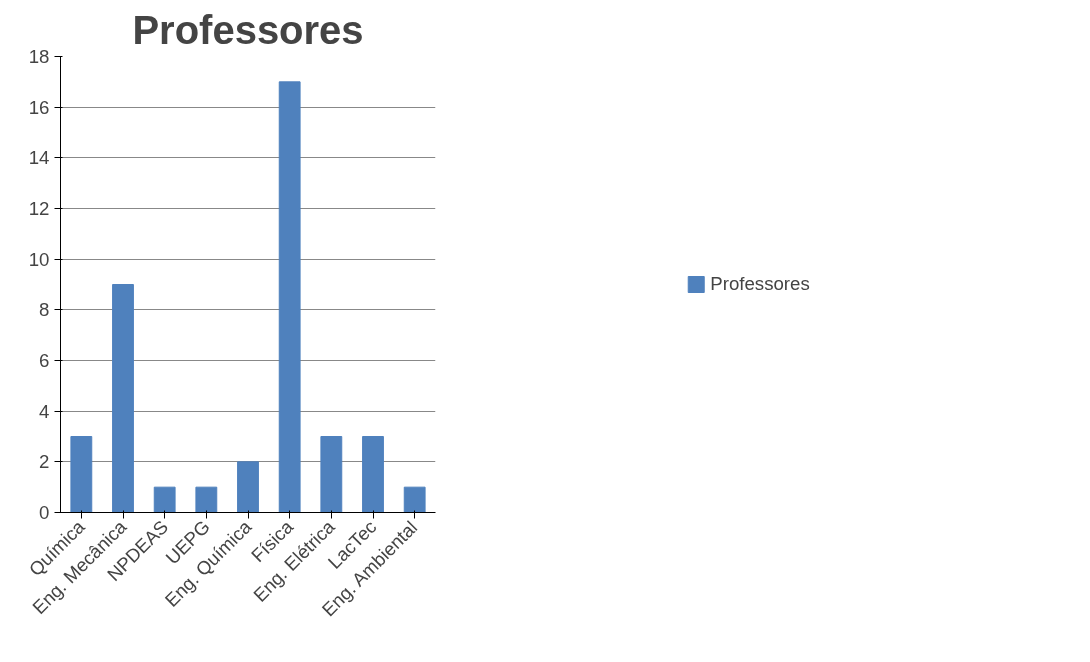 This screenshot has height=662, width=1090. I want to click on y-tick-label: 18, so click(39, 56).